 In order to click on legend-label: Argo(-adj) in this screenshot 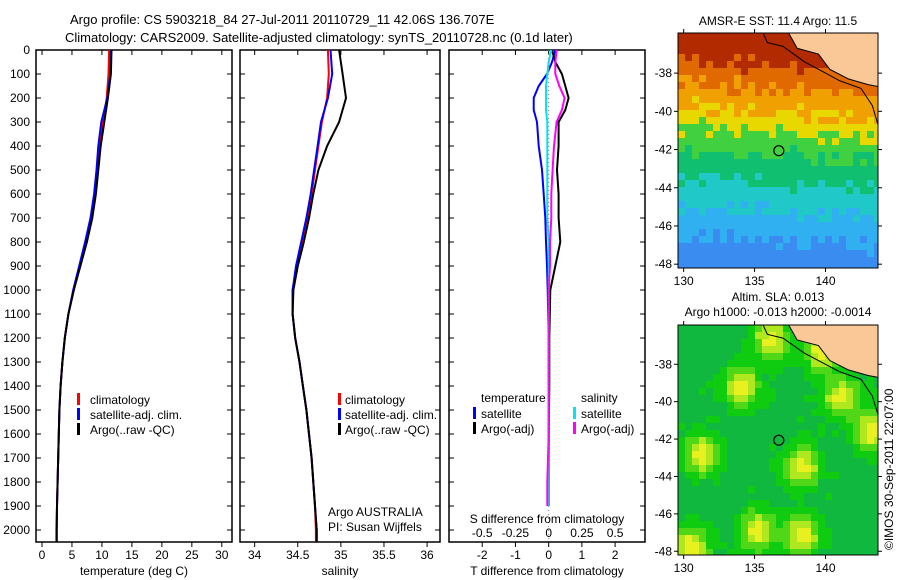, I will do `click(507, 429)`.